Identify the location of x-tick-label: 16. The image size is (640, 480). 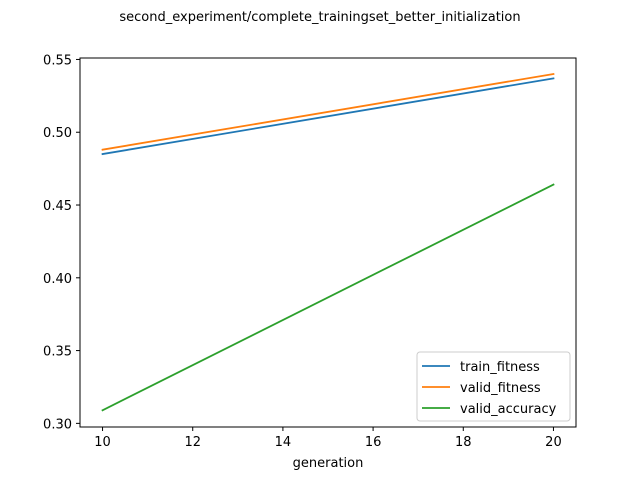
(373, 442).